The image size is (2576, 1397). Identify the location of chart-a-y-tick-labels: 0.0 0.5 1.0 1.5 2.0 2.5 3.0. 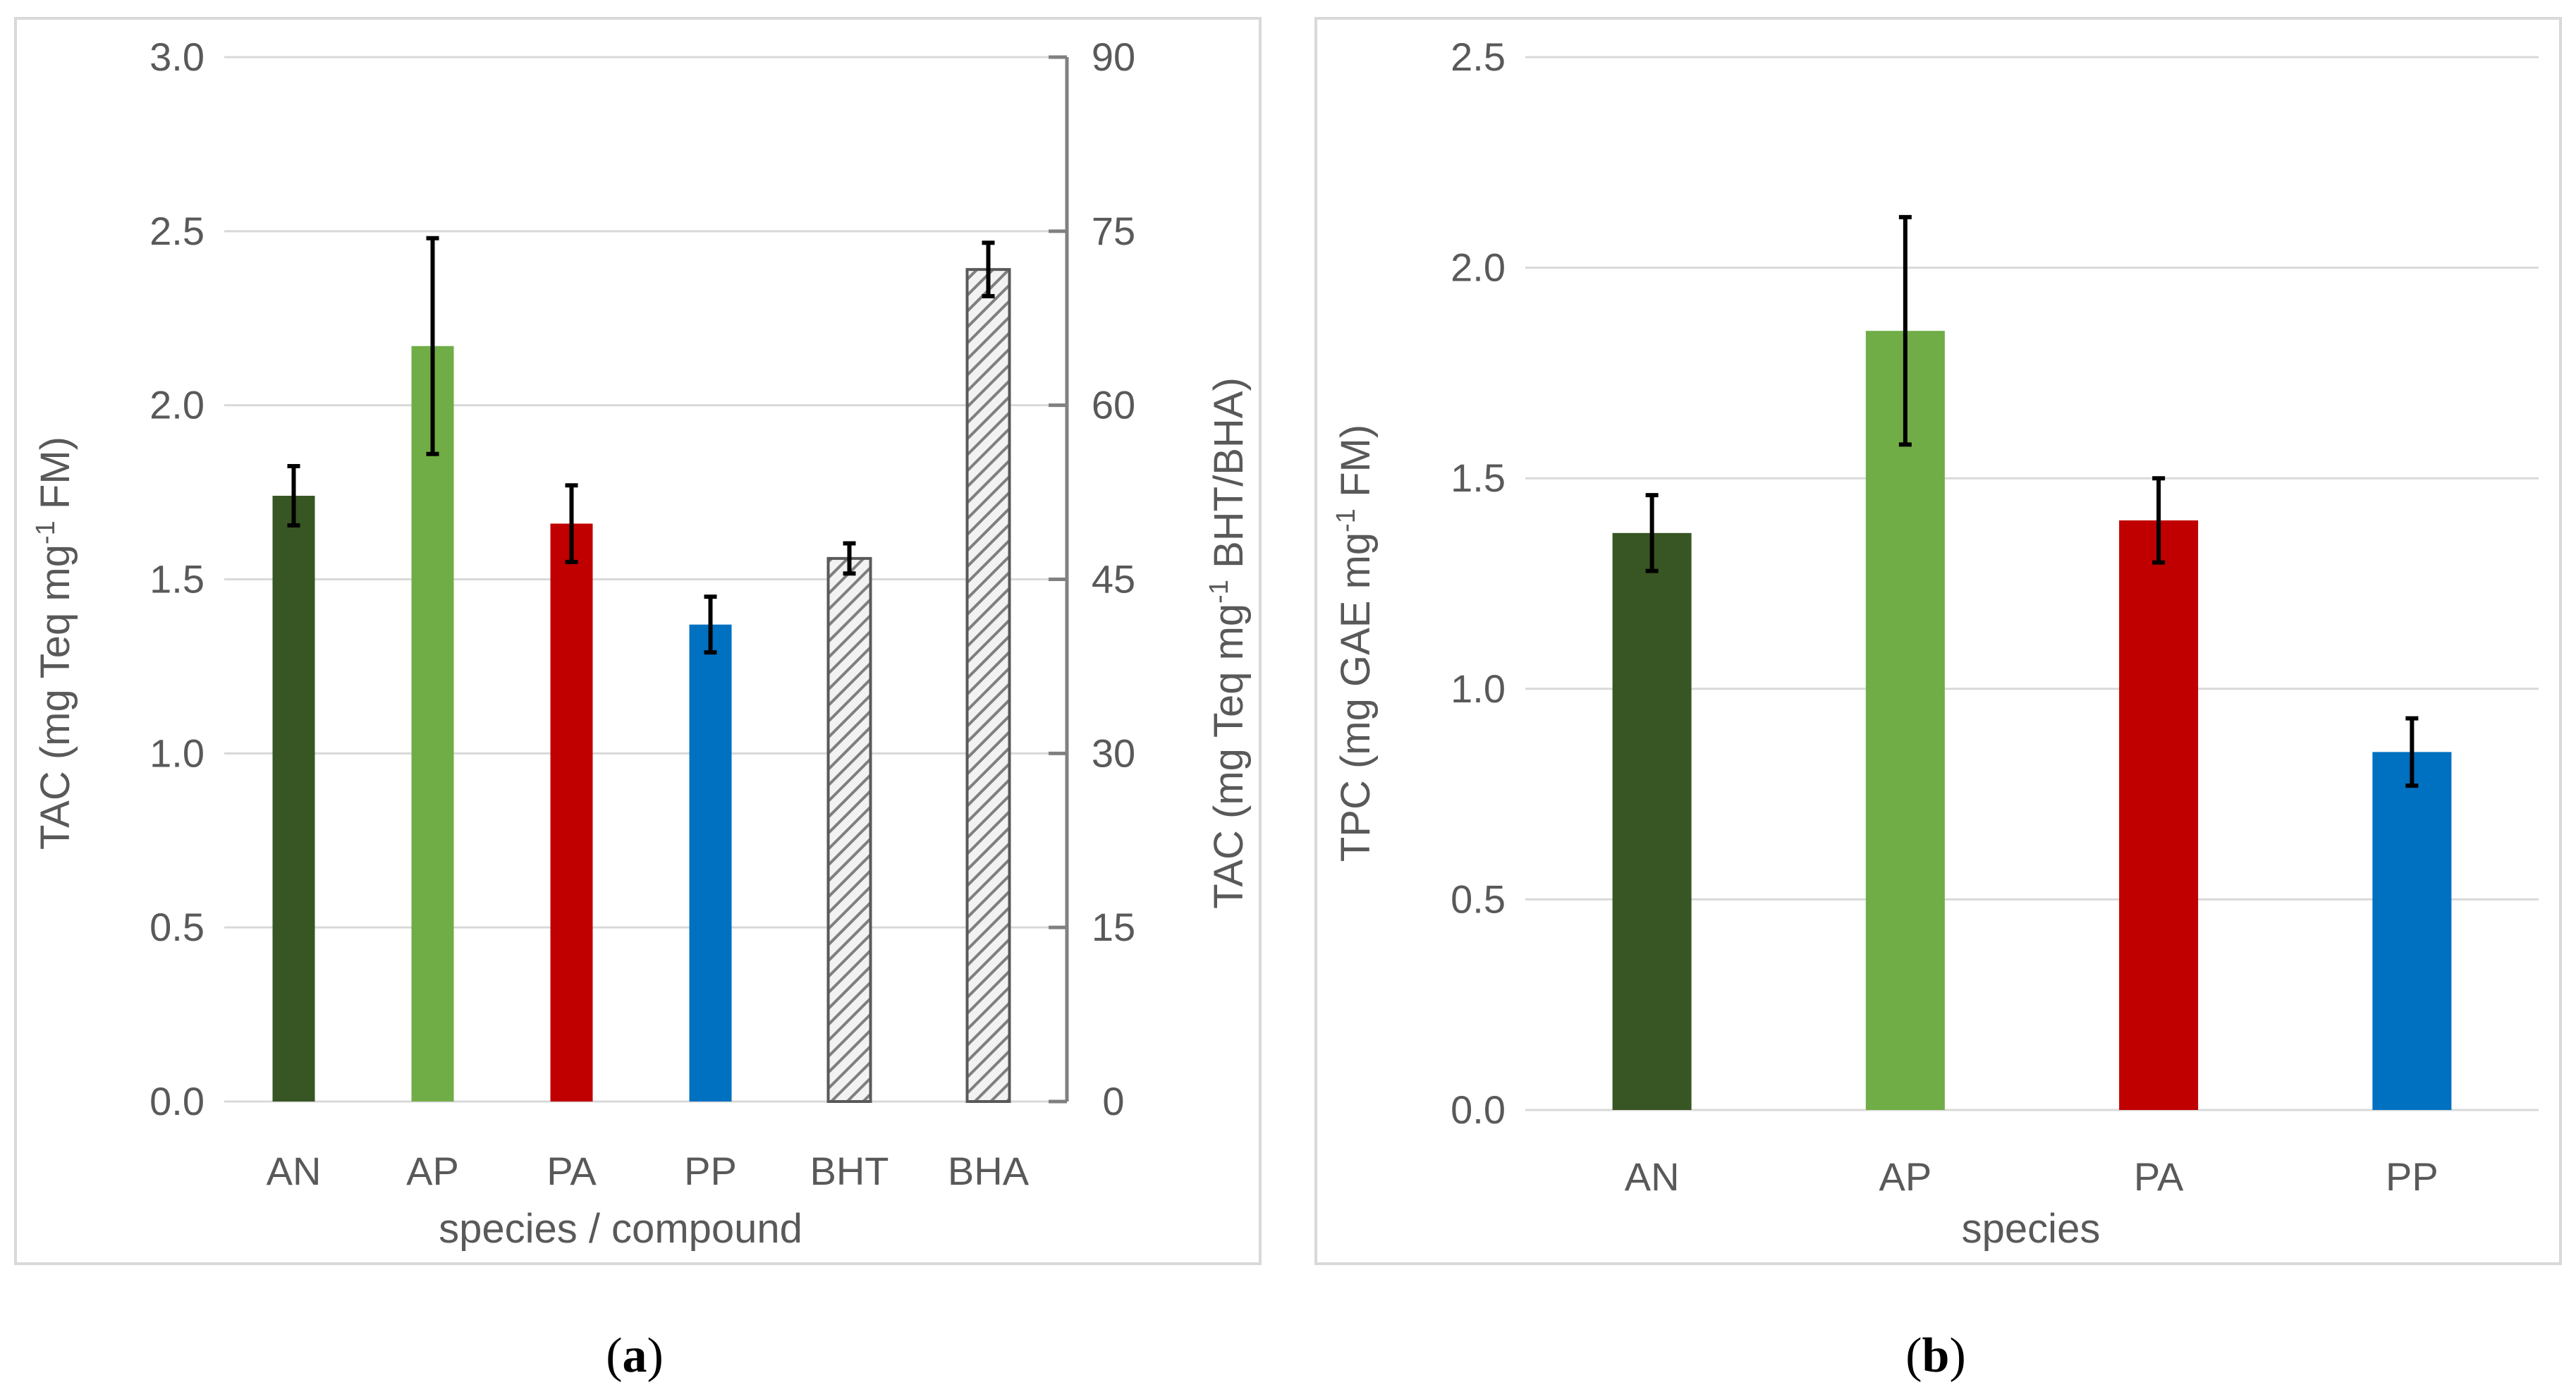
(177, 579).